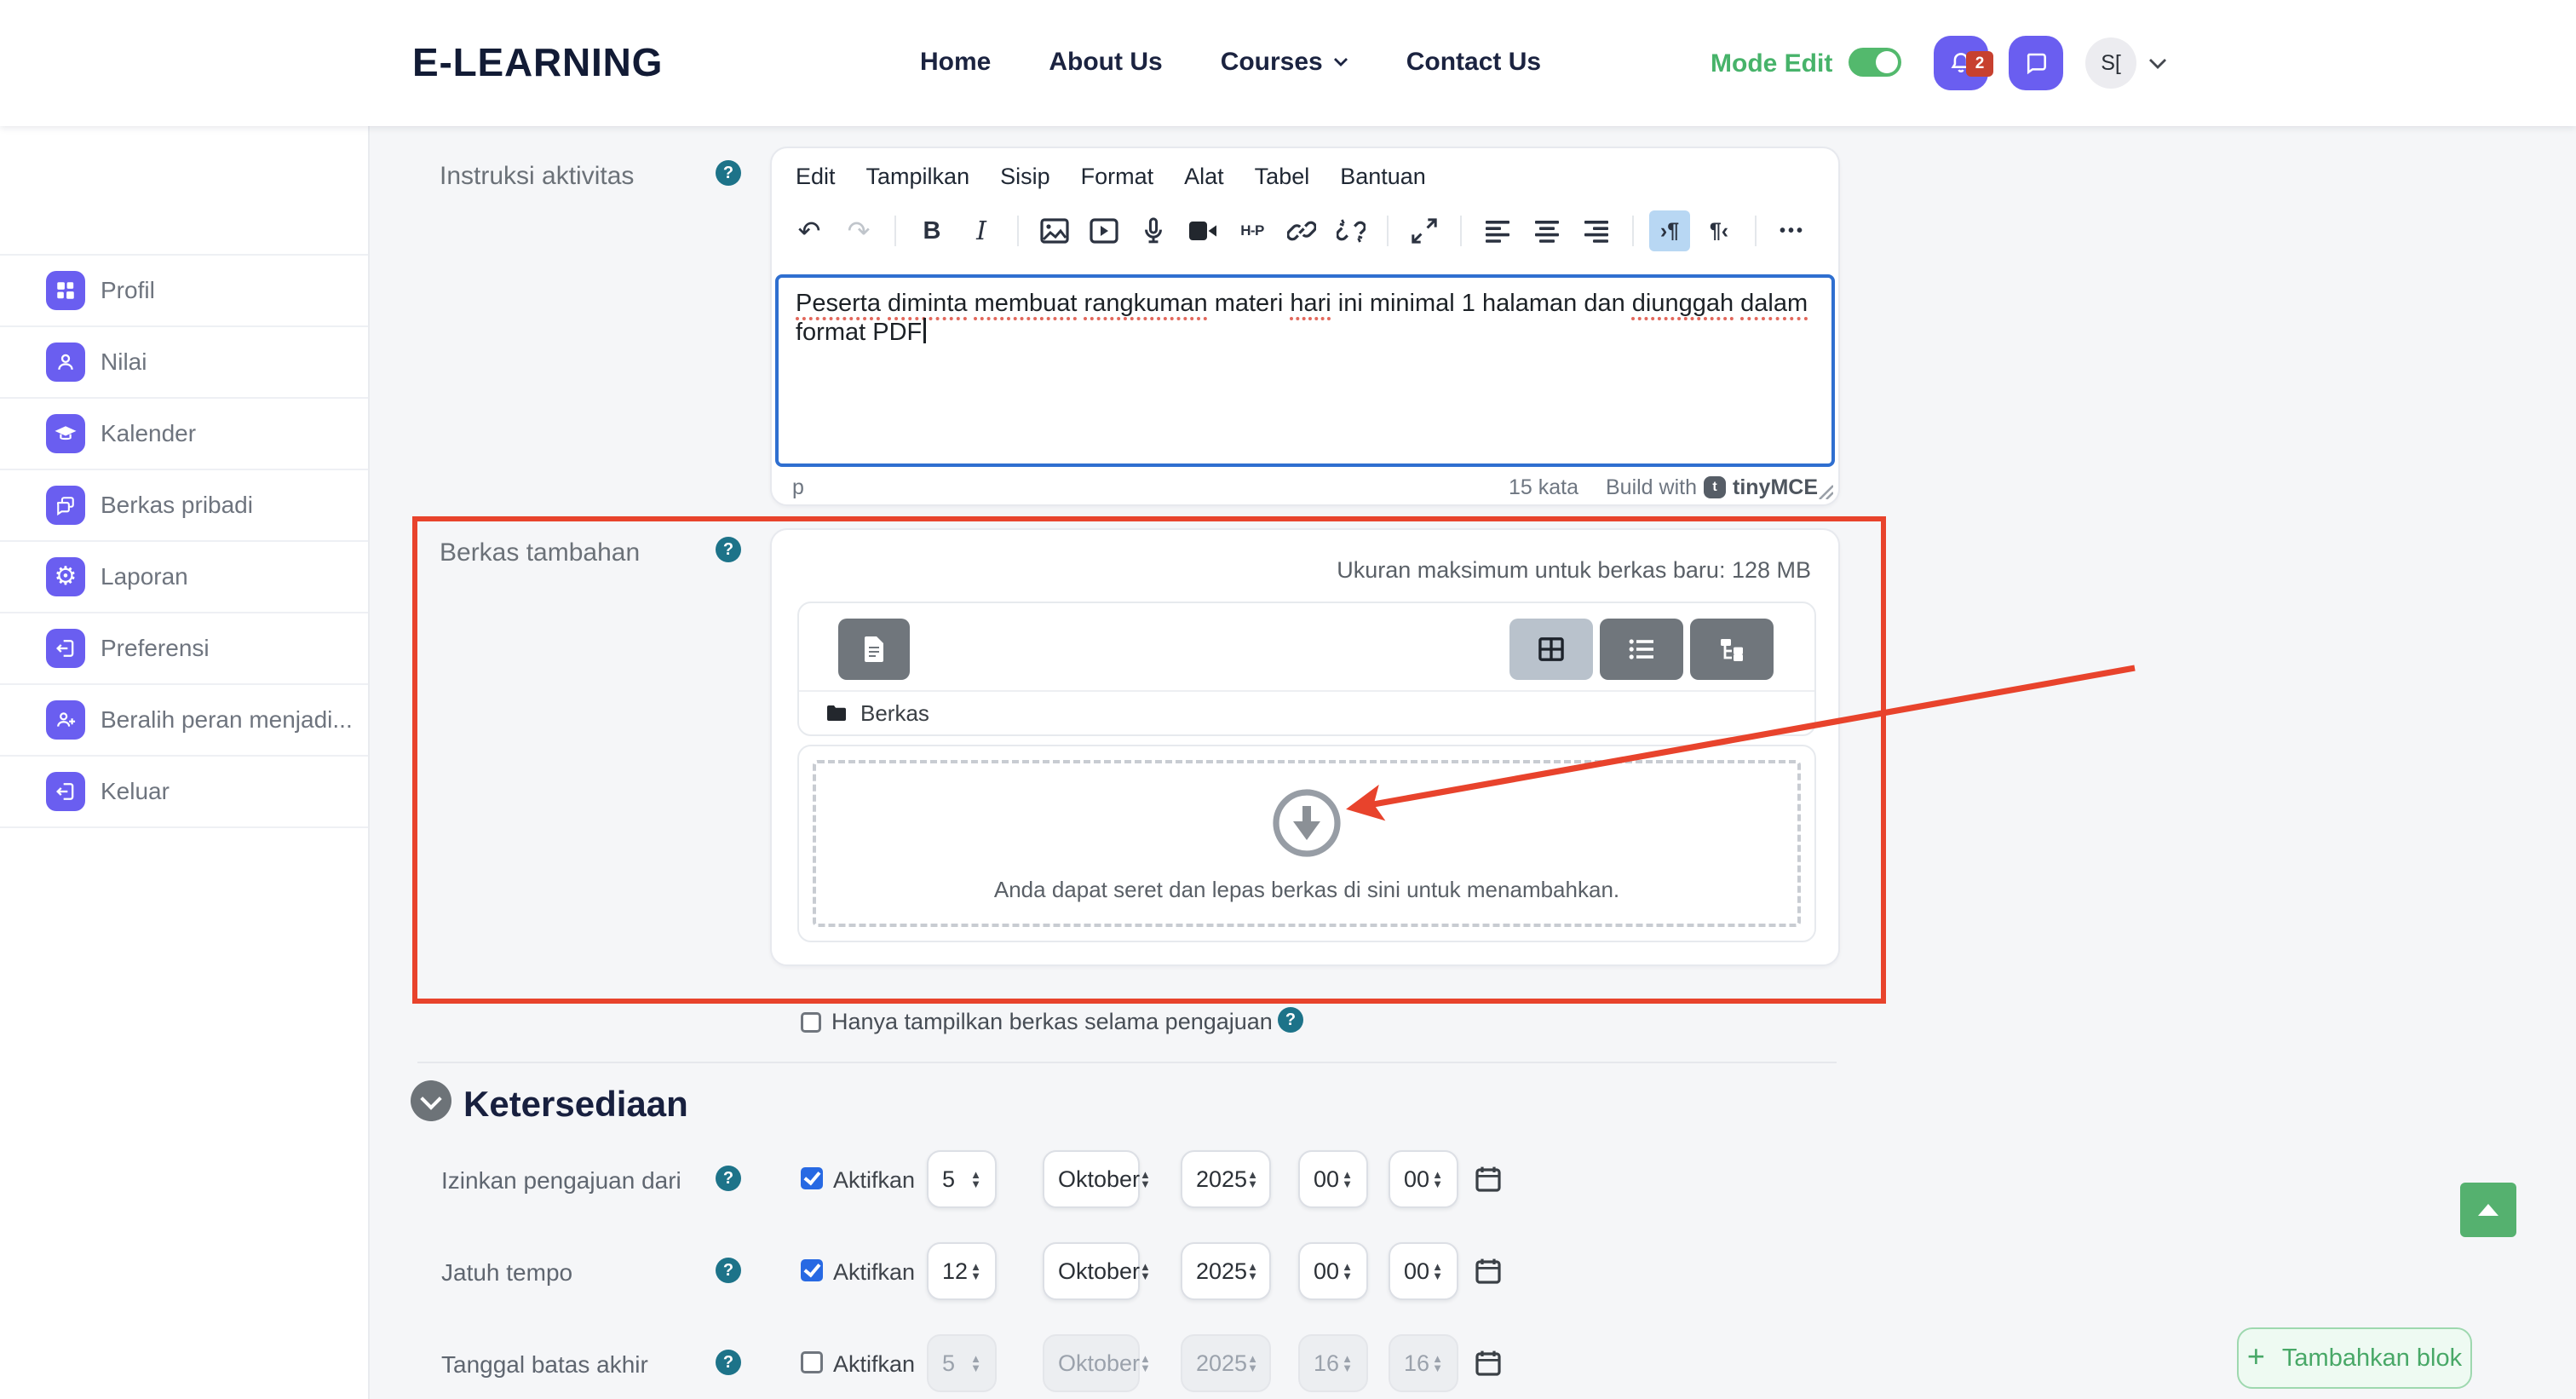 This screenshot has width=2576, height=1399. What do you see at coordinates (1424, 1271) in the screenshot?
I see `due-date-minute-select: 00 ▲ ▼` at bounding box center [1424, 1271].